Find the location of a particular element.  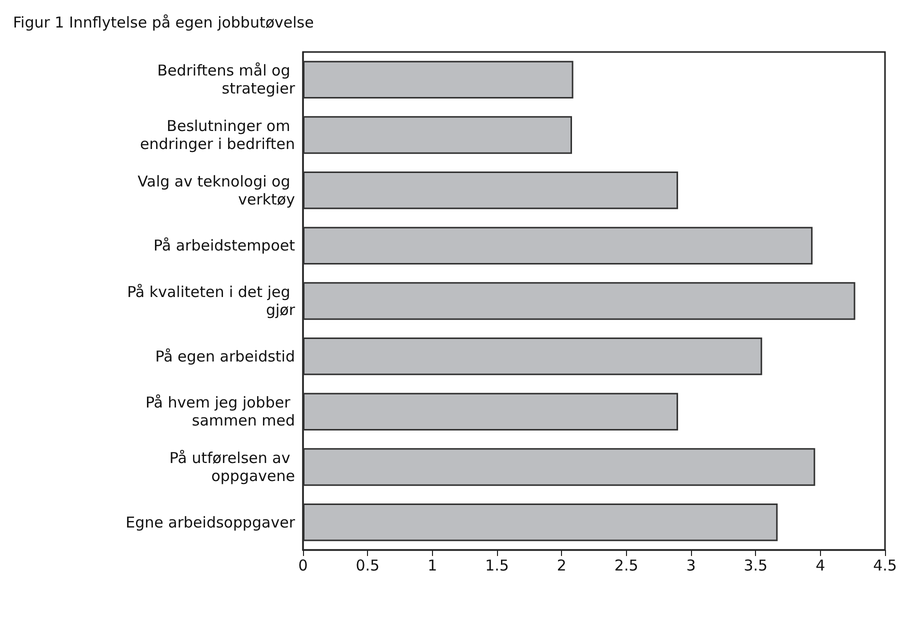

y-tick-label: Valg av teknologi og verktøy is located at coordinates (217, 190).